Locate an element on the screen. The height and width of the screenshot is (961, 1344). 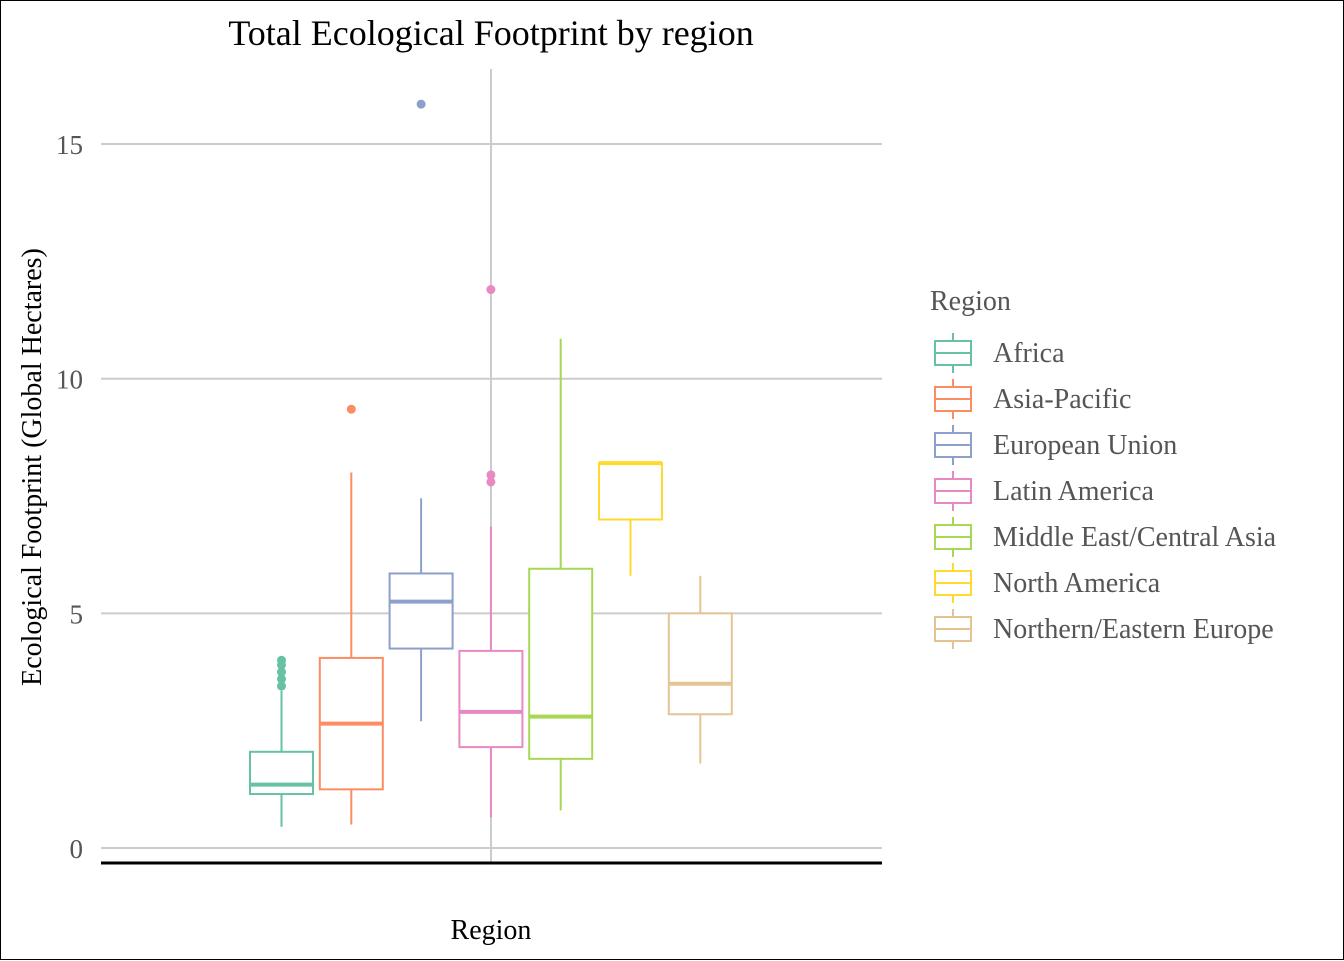
box-north-america is located at coordinates (630, 518).